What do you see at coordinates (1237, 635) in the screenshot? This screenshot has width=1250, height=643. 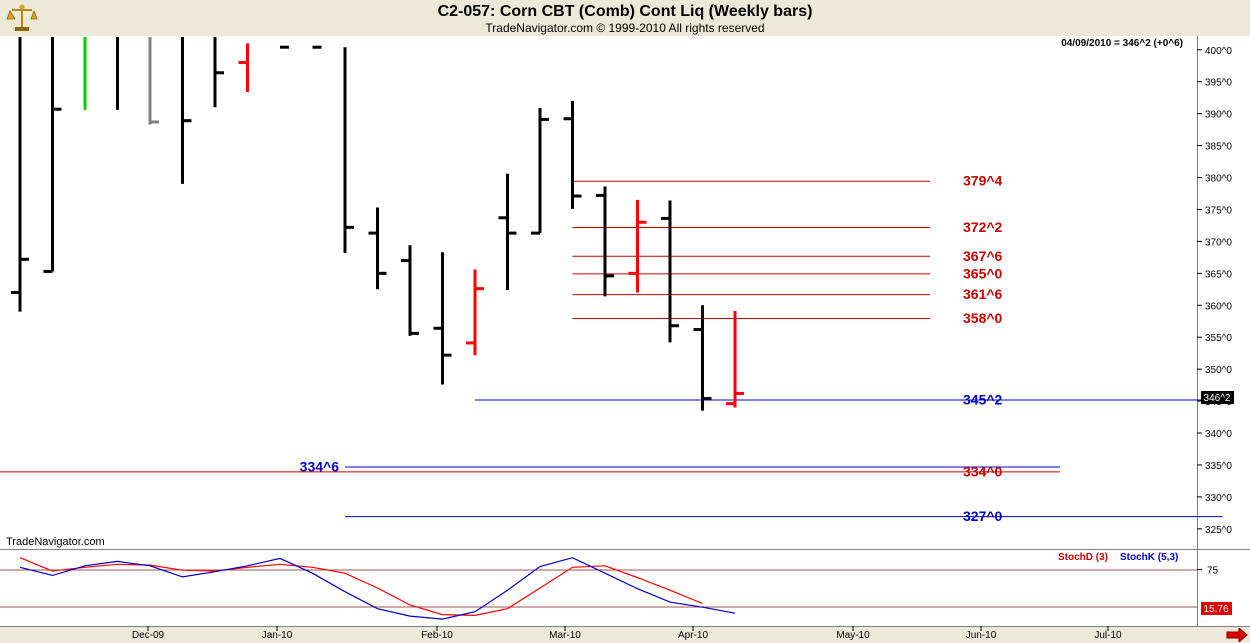 I see `scroll-right-icon` at bounding box center [1237, 635].